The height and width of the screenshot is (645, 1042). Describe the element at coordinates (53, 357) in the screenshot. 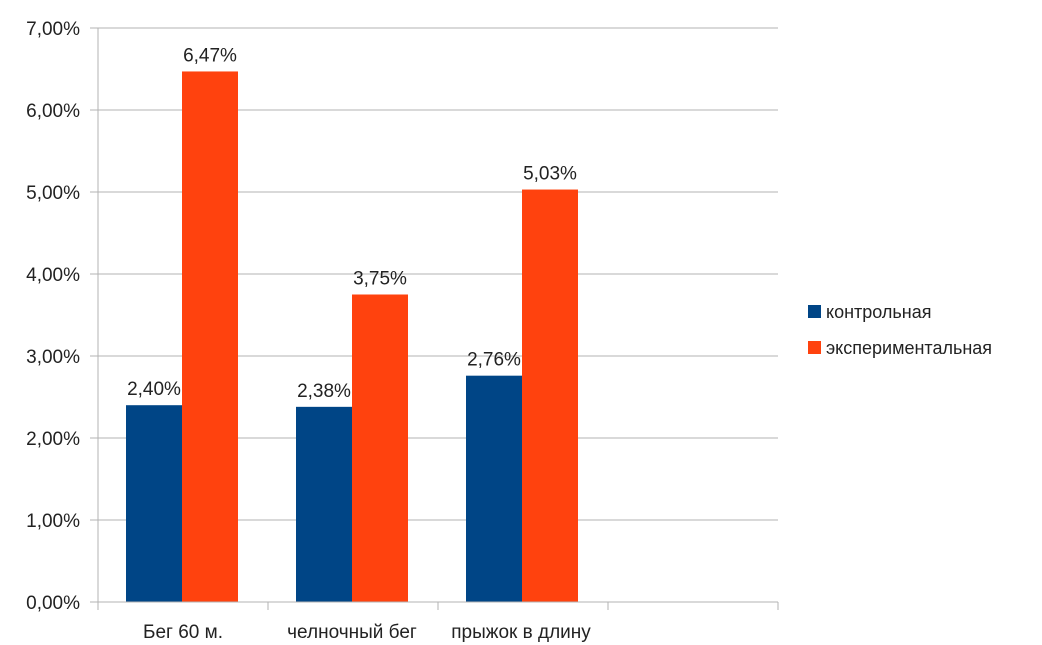

I see `y-tick-label: 3,00%` at that location.